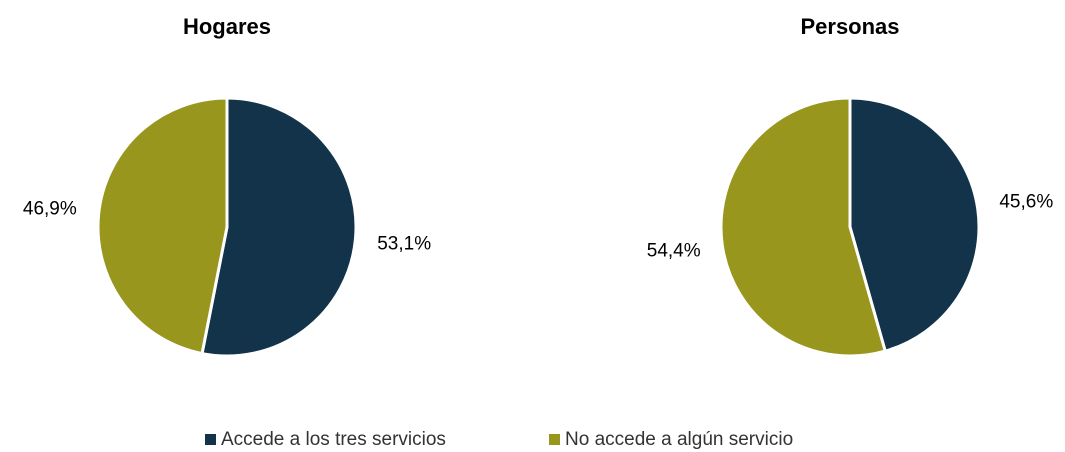 This screenshot has height=452, width=1065. Describe the element at coordinates (679, 439) in the screenshot. I see `legend-label: No accede a algún servicio` at that location.